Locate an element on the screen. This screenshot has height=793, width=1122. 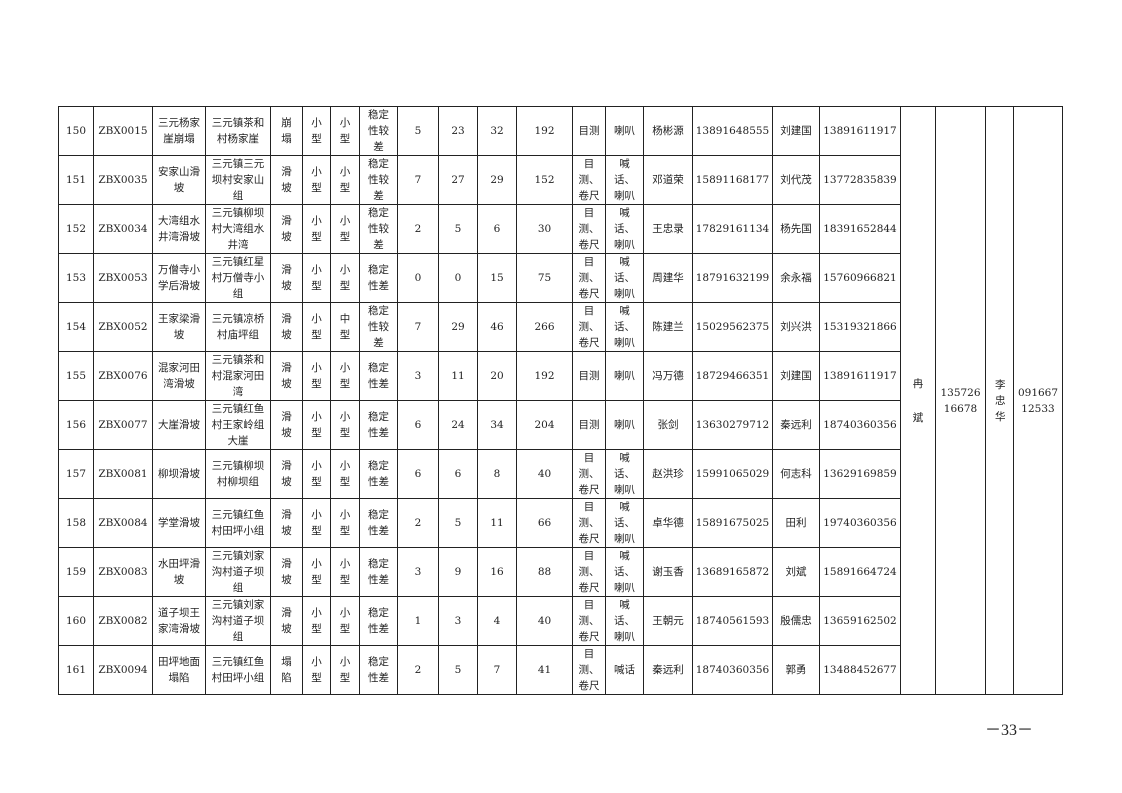
hazard-id: ZBX0094 is located at coordinates (123, 670).